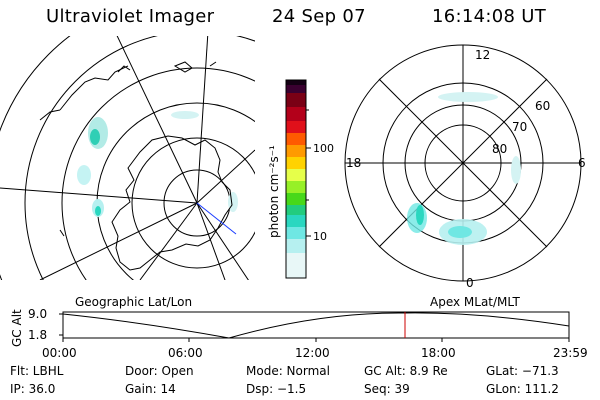  I want to click on altitude-curve, so click(316, 325).